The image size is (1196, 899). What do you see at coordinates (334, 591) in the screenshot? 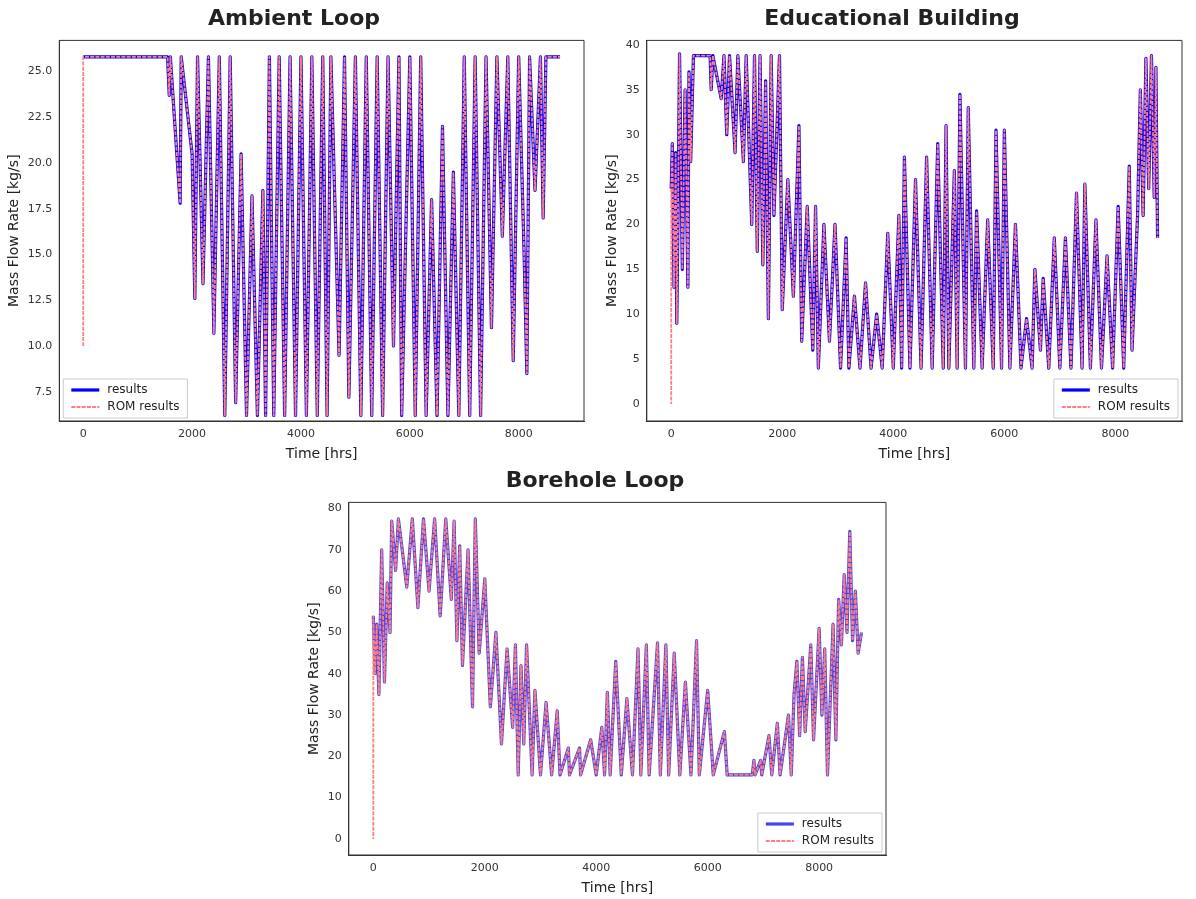
I see `y-tick-label: 60` at bounding box center [334, 591].